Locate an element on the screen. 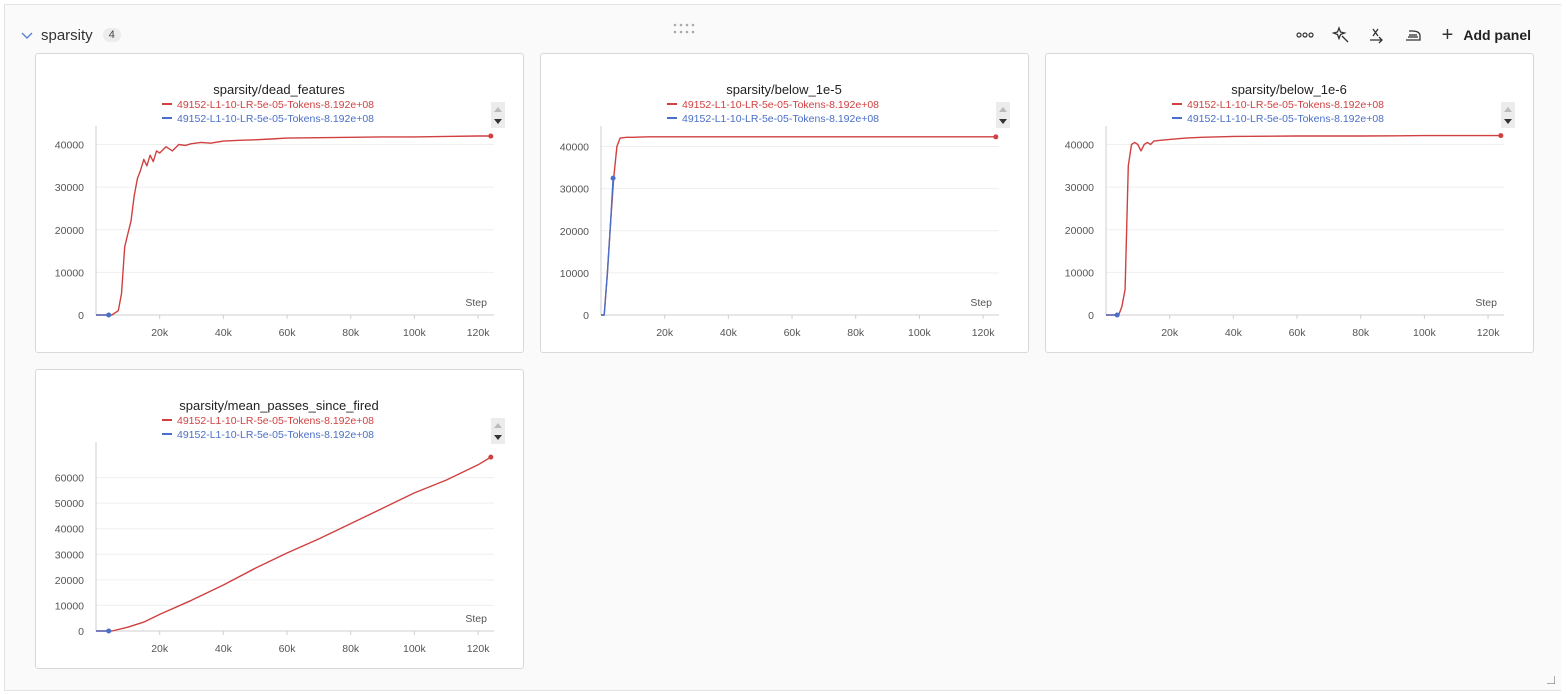 This screenshot has height=694, width=1566. section-header: sparsity 4 is located at coordinates (70, 35).